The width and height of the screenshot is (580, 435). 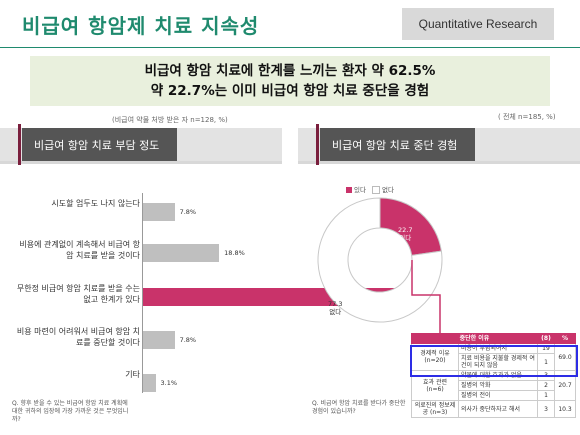 What do you see at coordinates (170, 120) in the screenshot?
I see `left-sample-note: (비급여 약물 처방 받은 자 n=128, %)` at bounding box center [170, 120].